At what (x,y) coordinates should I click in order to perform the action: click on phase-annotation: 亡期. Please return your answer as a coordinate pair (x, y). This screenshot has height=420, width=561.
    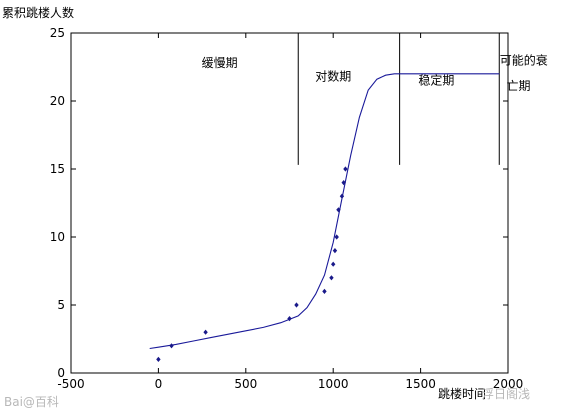
    Looking at the image, I should click on (518, 86).